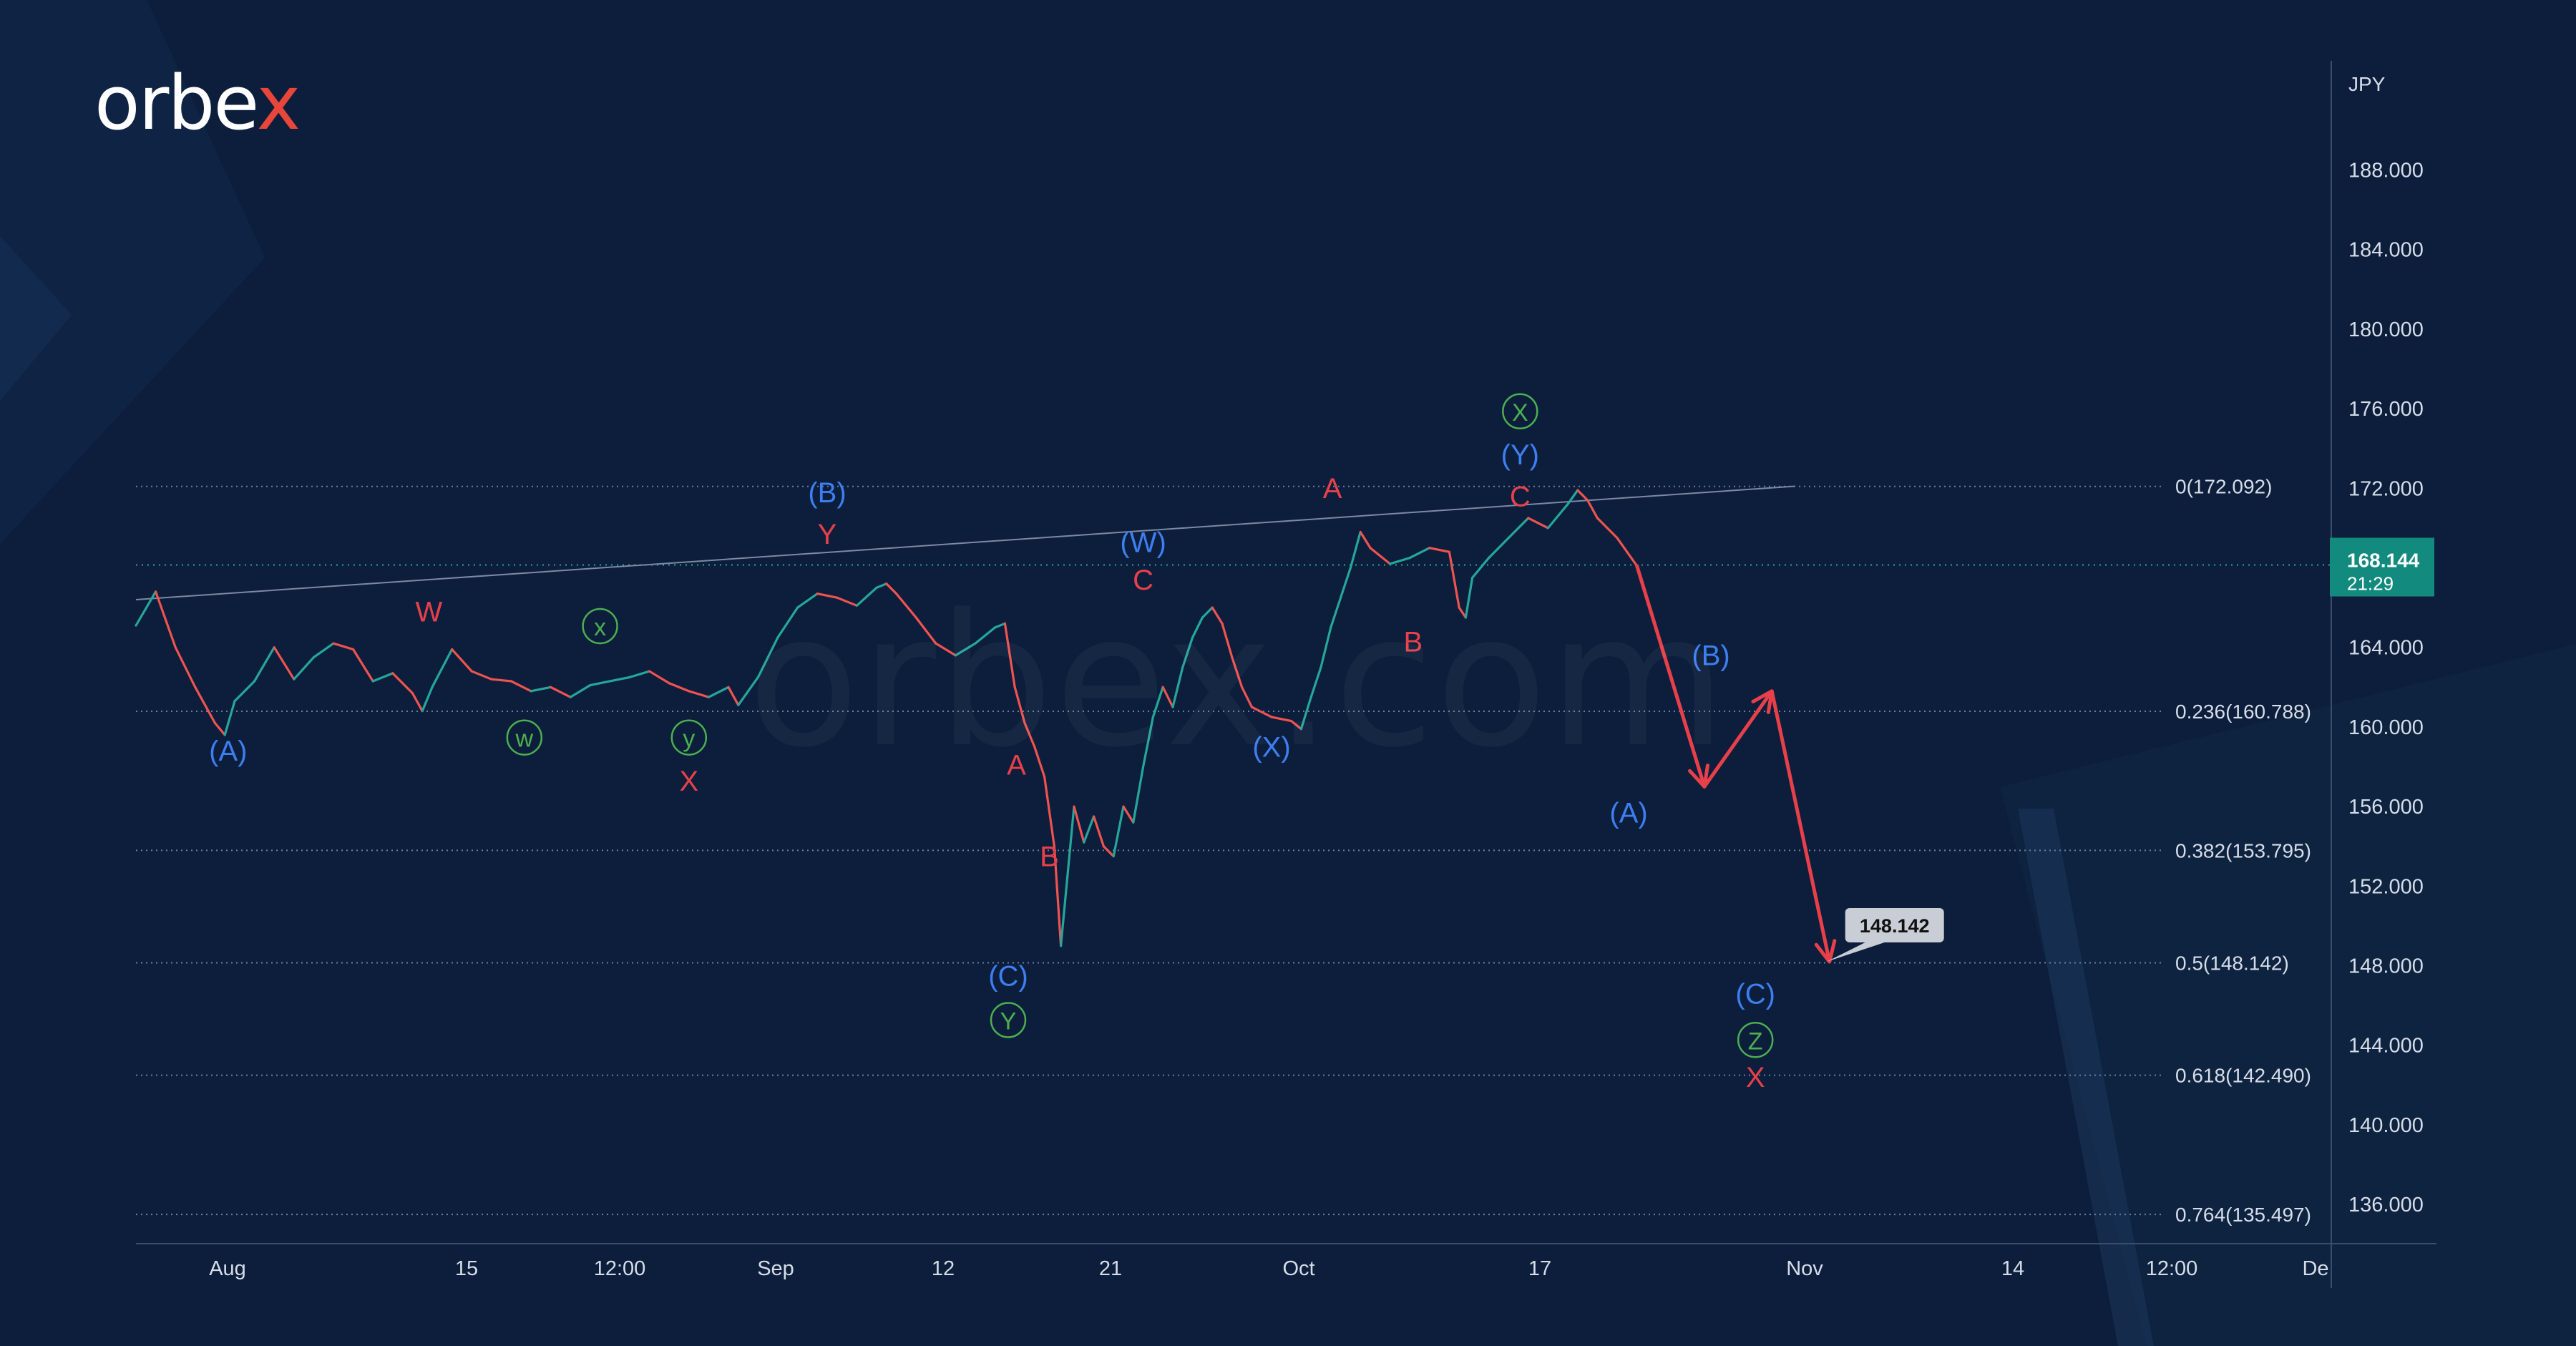  Describe the element at coordinates (1755, 1041) in the screenshot. I see `wave-label: Z` at that location.